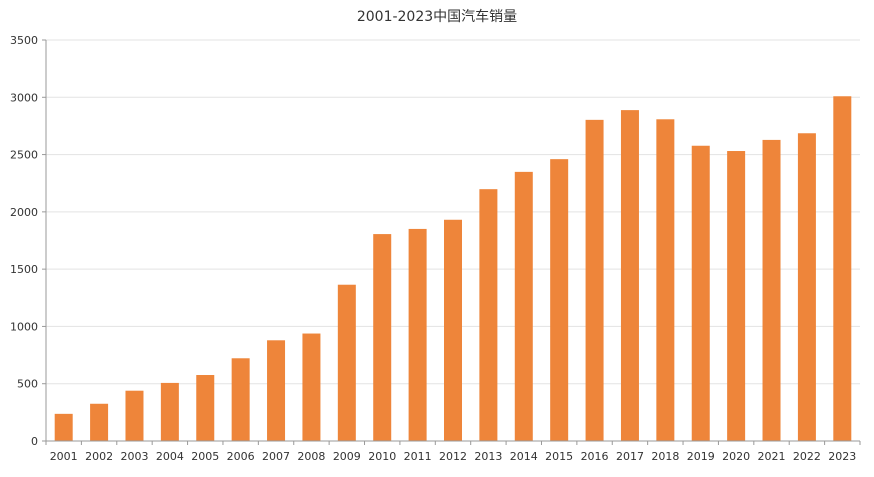  I want to click on bar-2015, so click(559, 300).